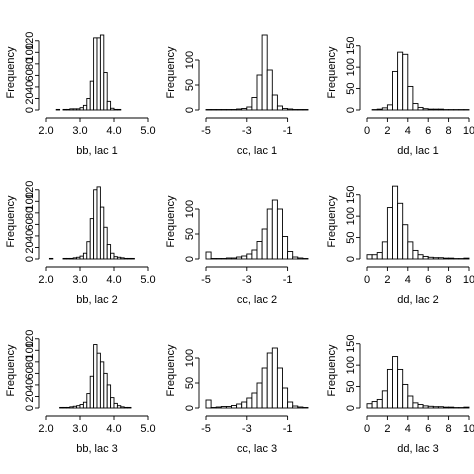  What do you see at coordinates (30, 98) in the screenshot?
I see `y-tick-label: 20` at bounding box center [30, 98].